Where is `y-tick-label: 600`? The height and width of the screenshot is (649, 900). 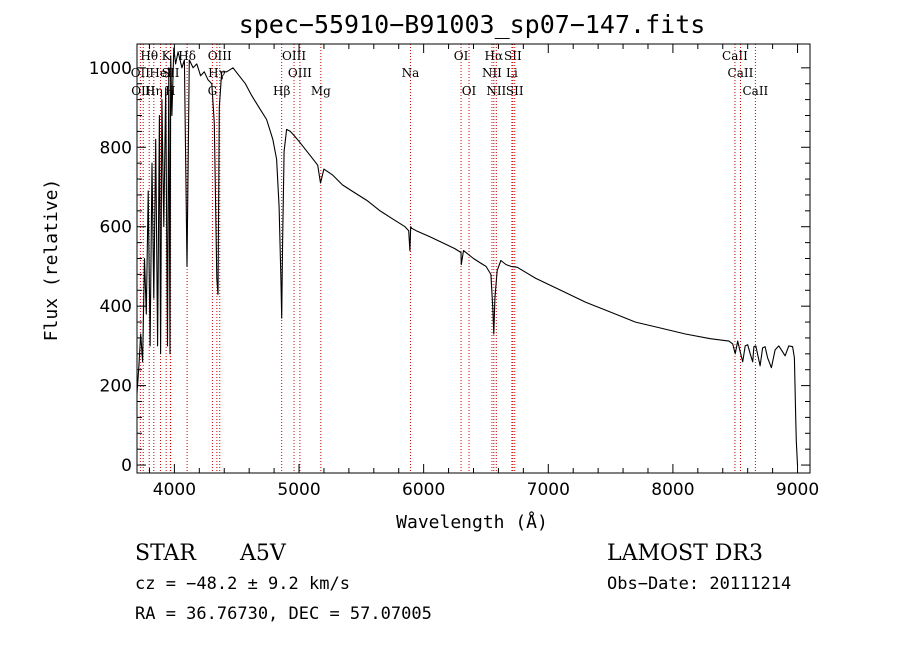
y-tick-label: 600 is located at coordinates (116, 228).